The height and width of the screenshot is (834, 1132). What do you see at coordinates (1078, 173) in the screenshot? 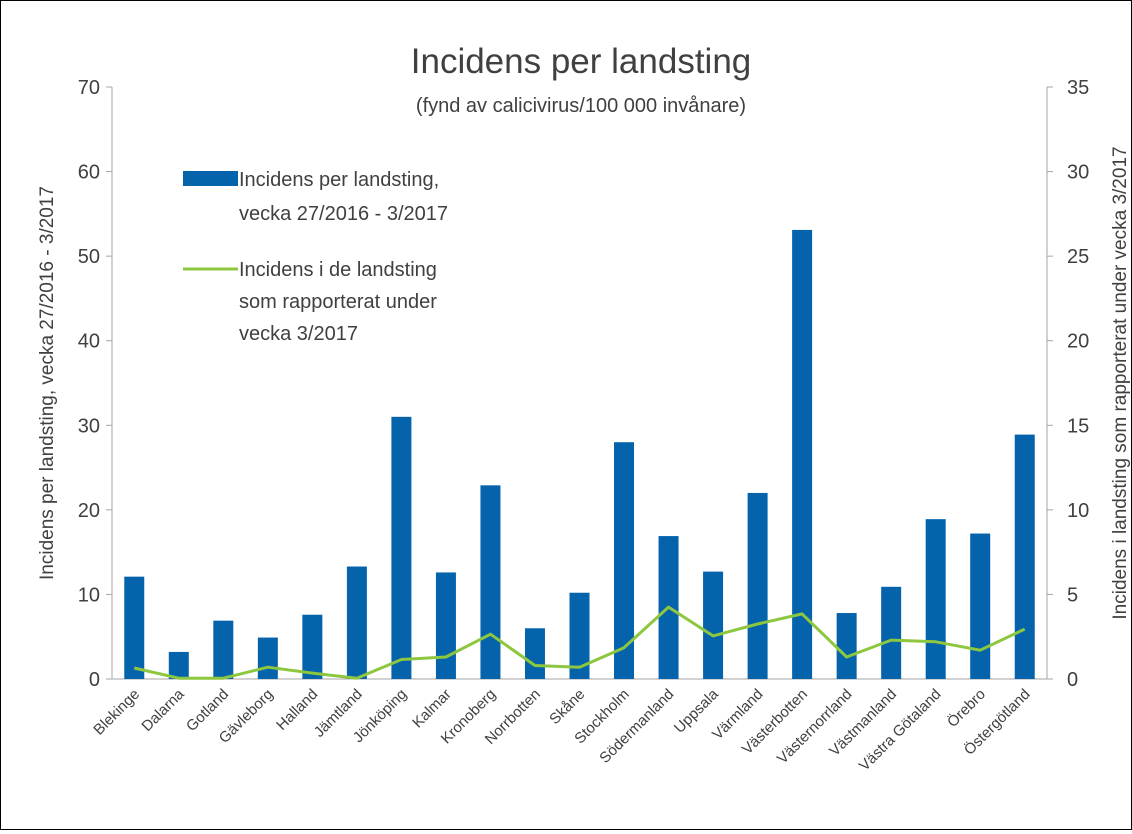
I see `right-tick-label: 30` at bounding box center [1078, 173].